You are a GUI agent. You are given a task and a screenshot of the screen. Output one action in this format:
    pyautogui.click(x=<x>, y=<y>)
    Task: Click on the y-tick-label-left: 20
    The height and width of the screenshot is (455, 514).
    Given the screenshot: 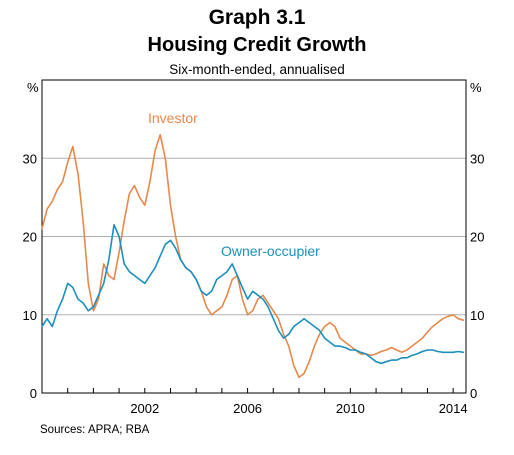 What is the action you would take?
    pyautogui.click(x=30, y=237)
    